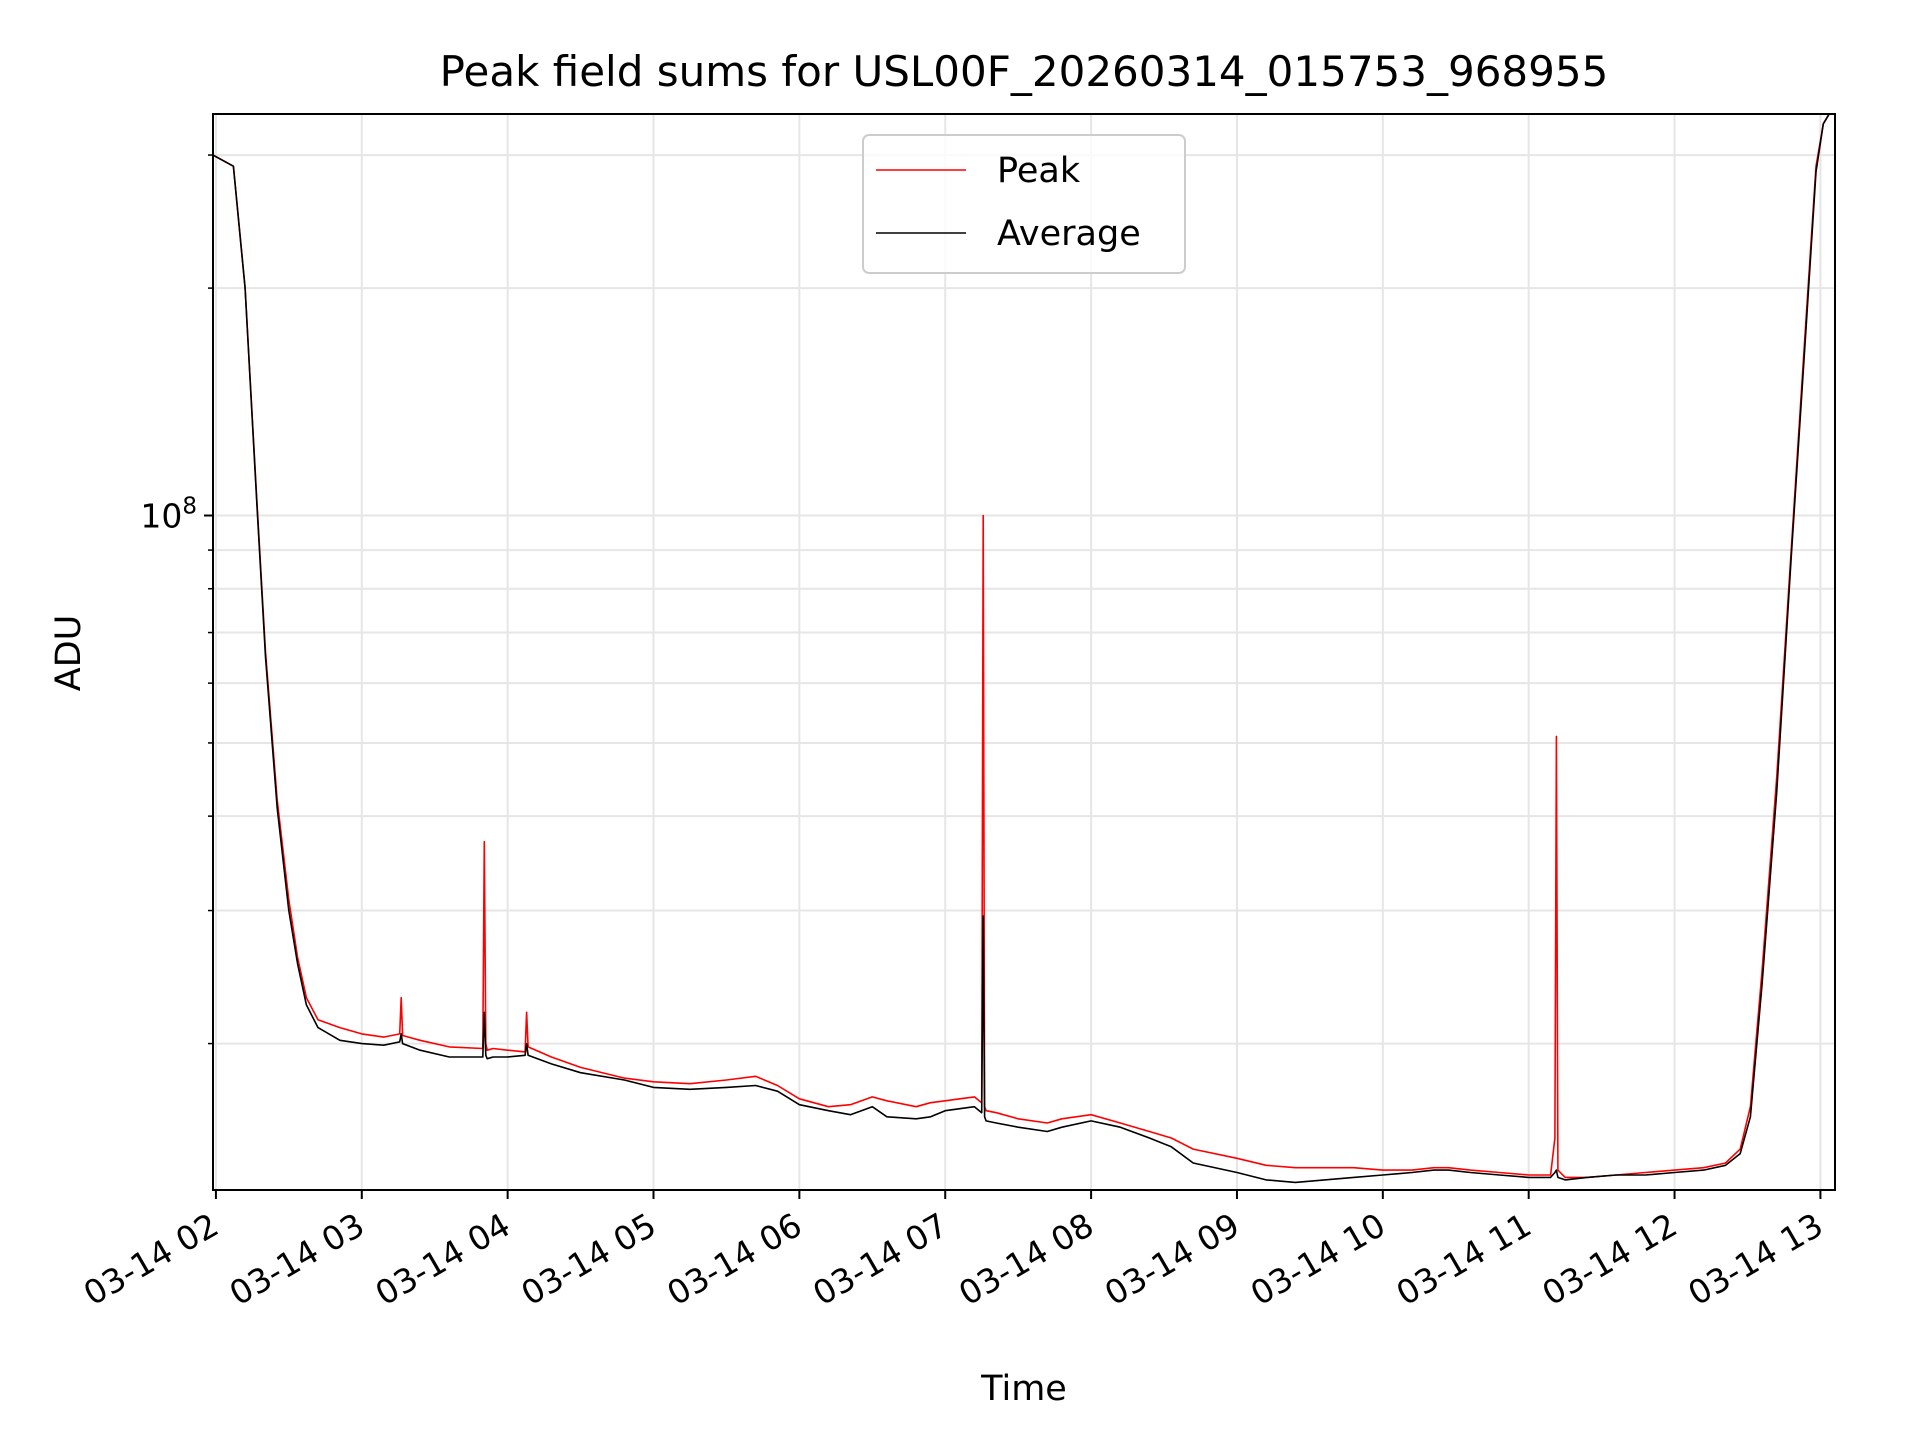  Describe the element at coordinates (1024, 204) in the screenshot. I see `legend: Peak Average` at that location.